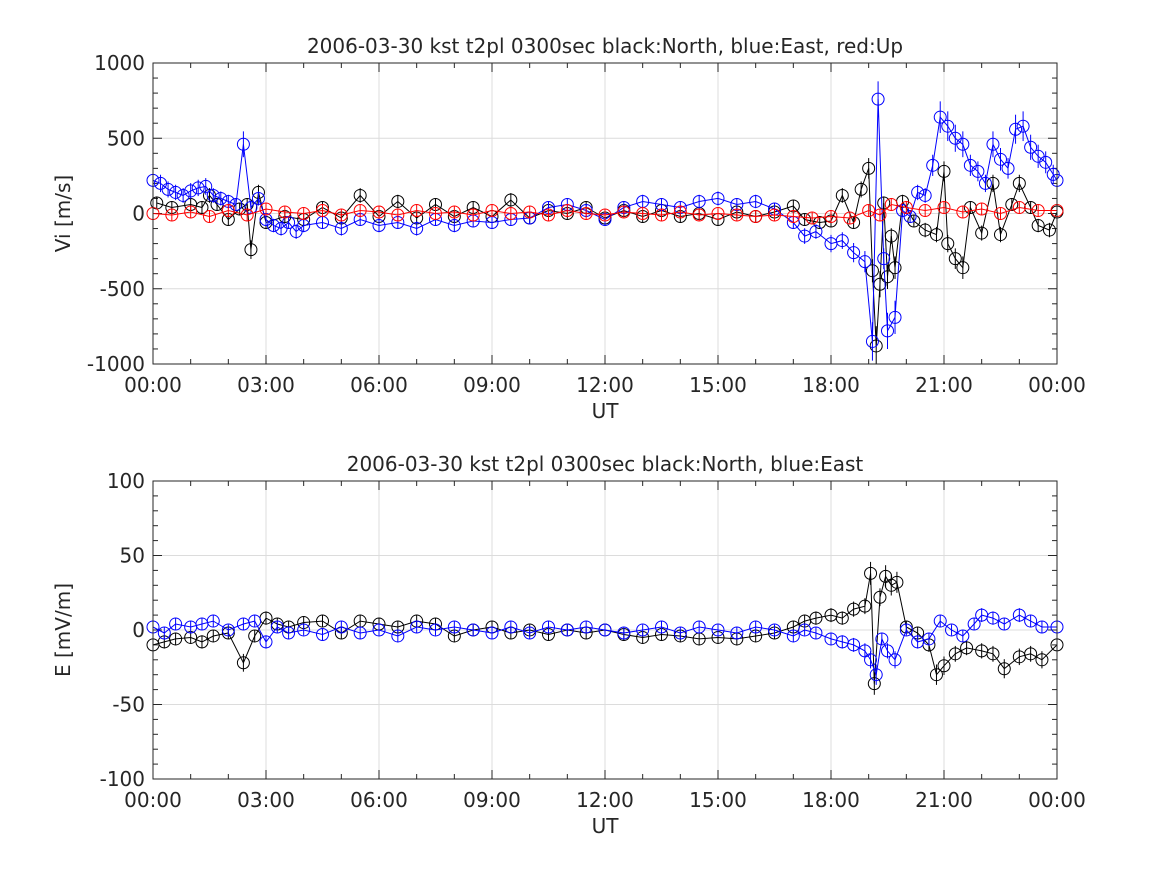 The image size is (1167, 875). I want to click on x-tick-label: 09:00, so click(492, 800).